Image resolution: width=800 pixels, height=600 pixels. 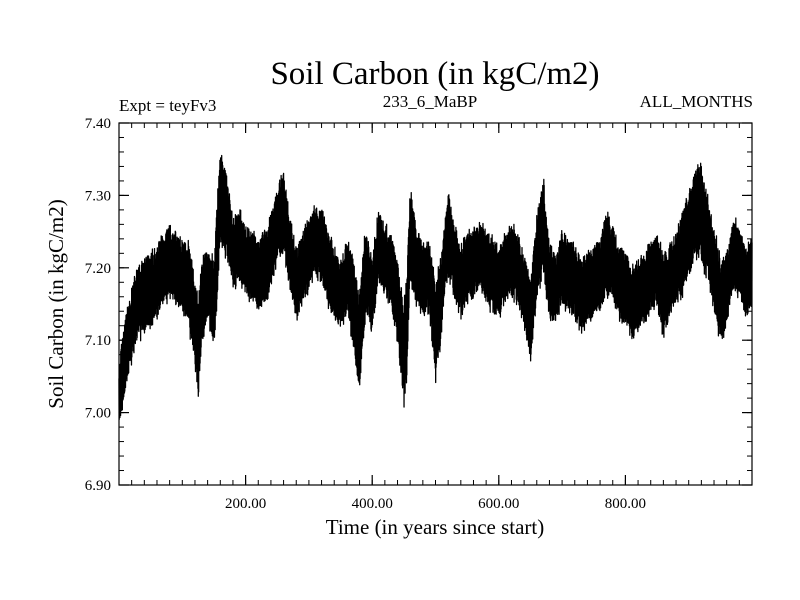 I want to click on y-tick-label: 7.30, so click(x=98, y=196).